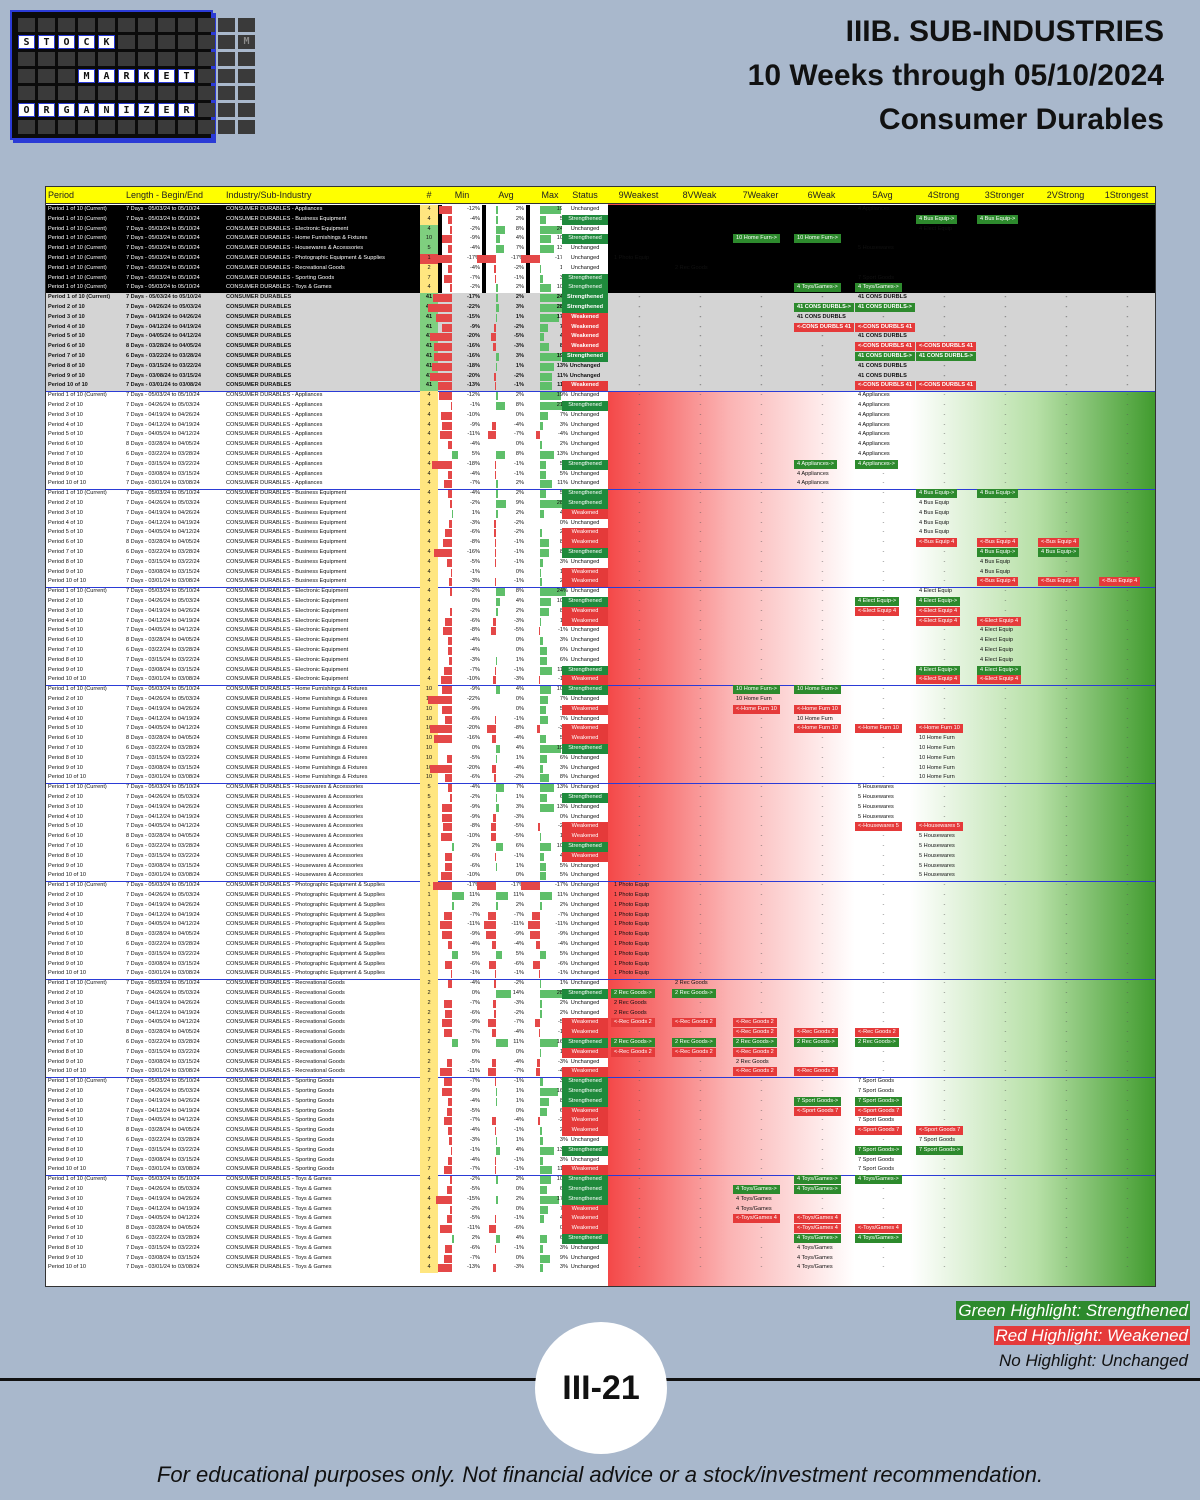  I want to click on count: 4, so click(429, 396).